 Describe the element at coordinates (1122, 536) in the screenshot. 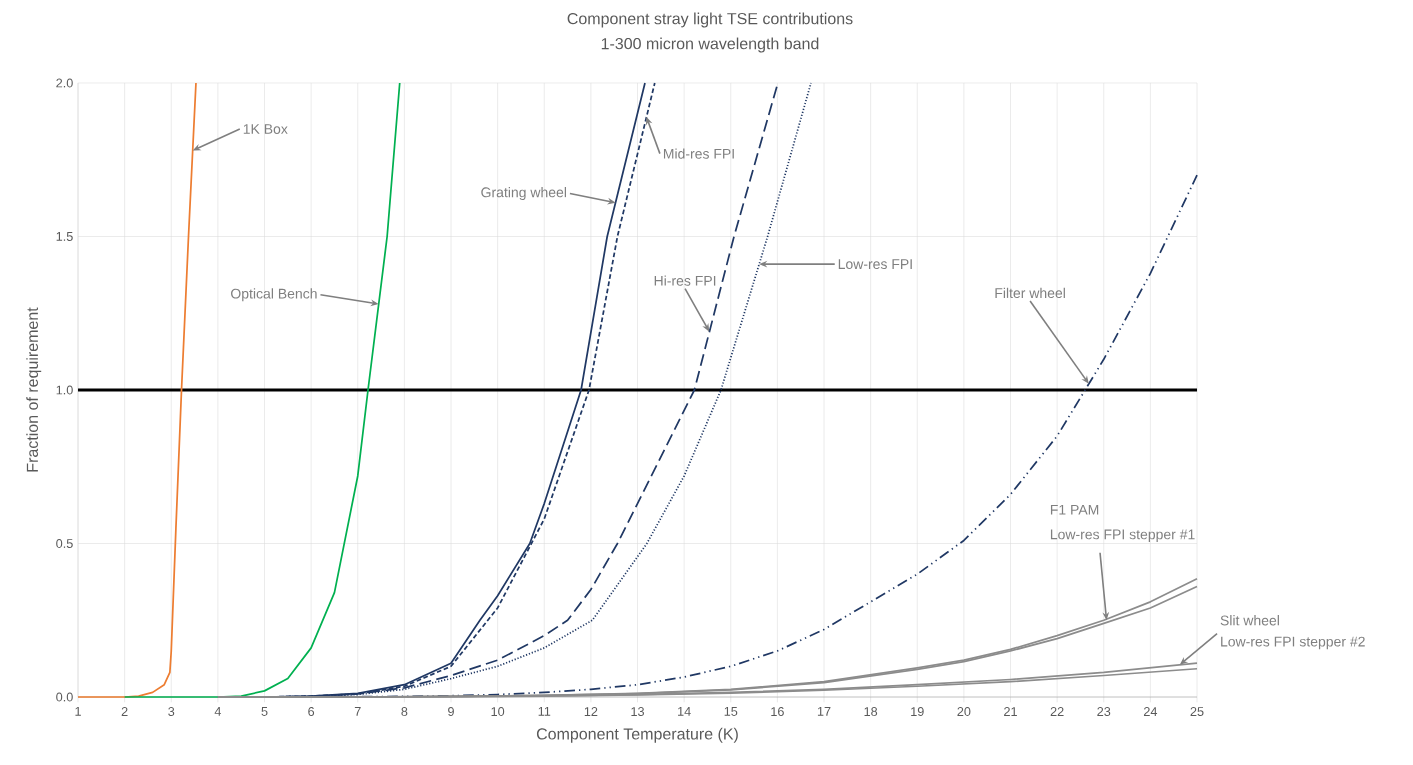

I see `annotation: Low-res FPI stepper #1` at that location.